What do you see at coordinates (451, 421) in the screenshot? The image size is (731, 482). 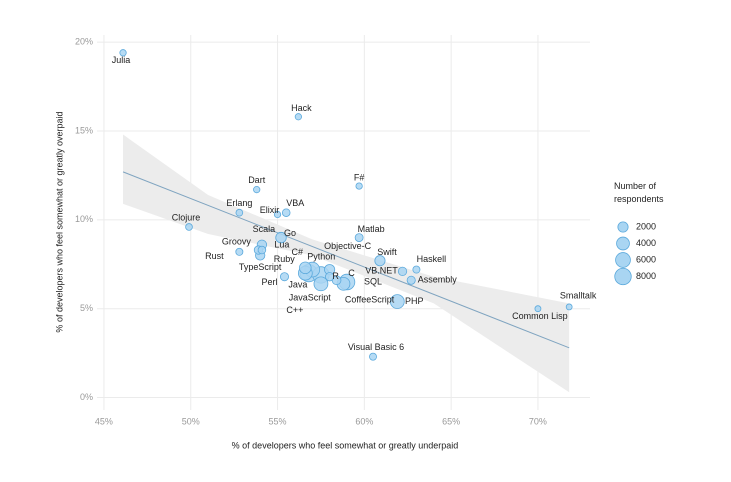 I see `x-tick-label: 65%` at bounding box center [451, 421].